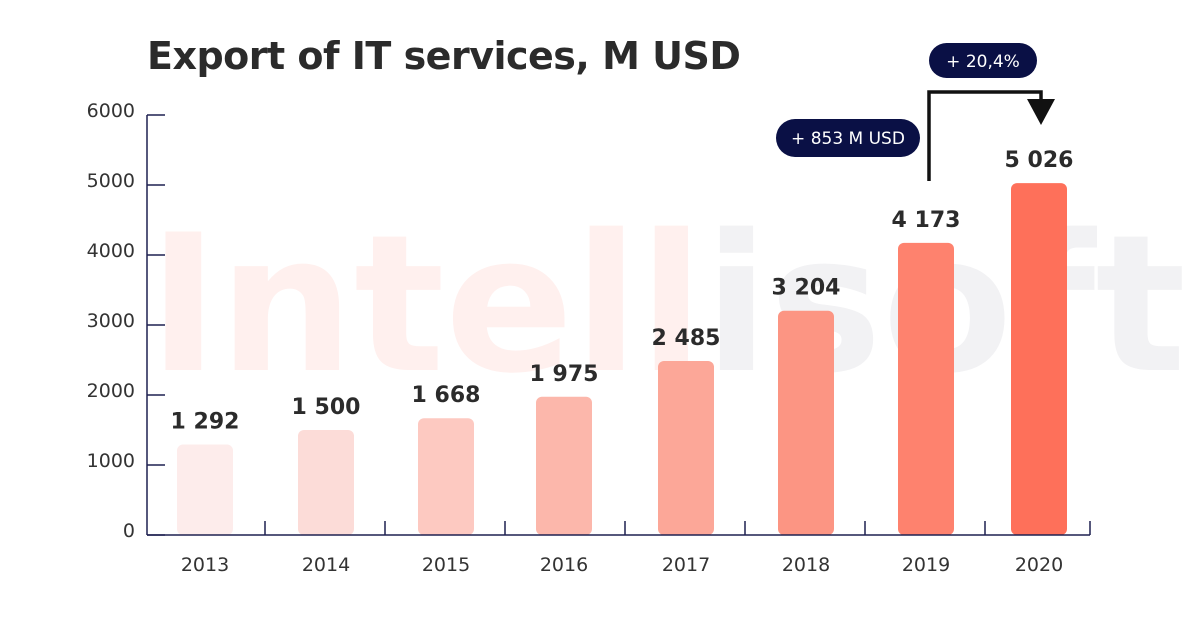 The width and height of the screenshot is (1200, 627). What do you see at coordinates (806, 565) in the screenshot?
I see `x-tick-label-2018: 2018` at bounding box center [806, 565].